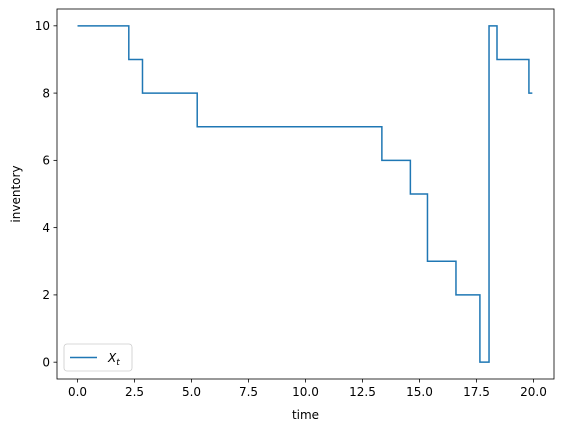  What do you see at coordinates (16, 193) in the screenshot?
I see `y-axis-label: inventory` at bounding box center [16, 193].